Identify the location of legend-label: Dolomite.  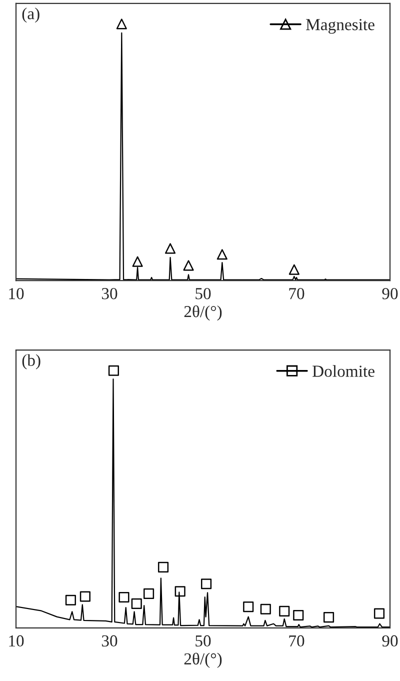
(343, 371).